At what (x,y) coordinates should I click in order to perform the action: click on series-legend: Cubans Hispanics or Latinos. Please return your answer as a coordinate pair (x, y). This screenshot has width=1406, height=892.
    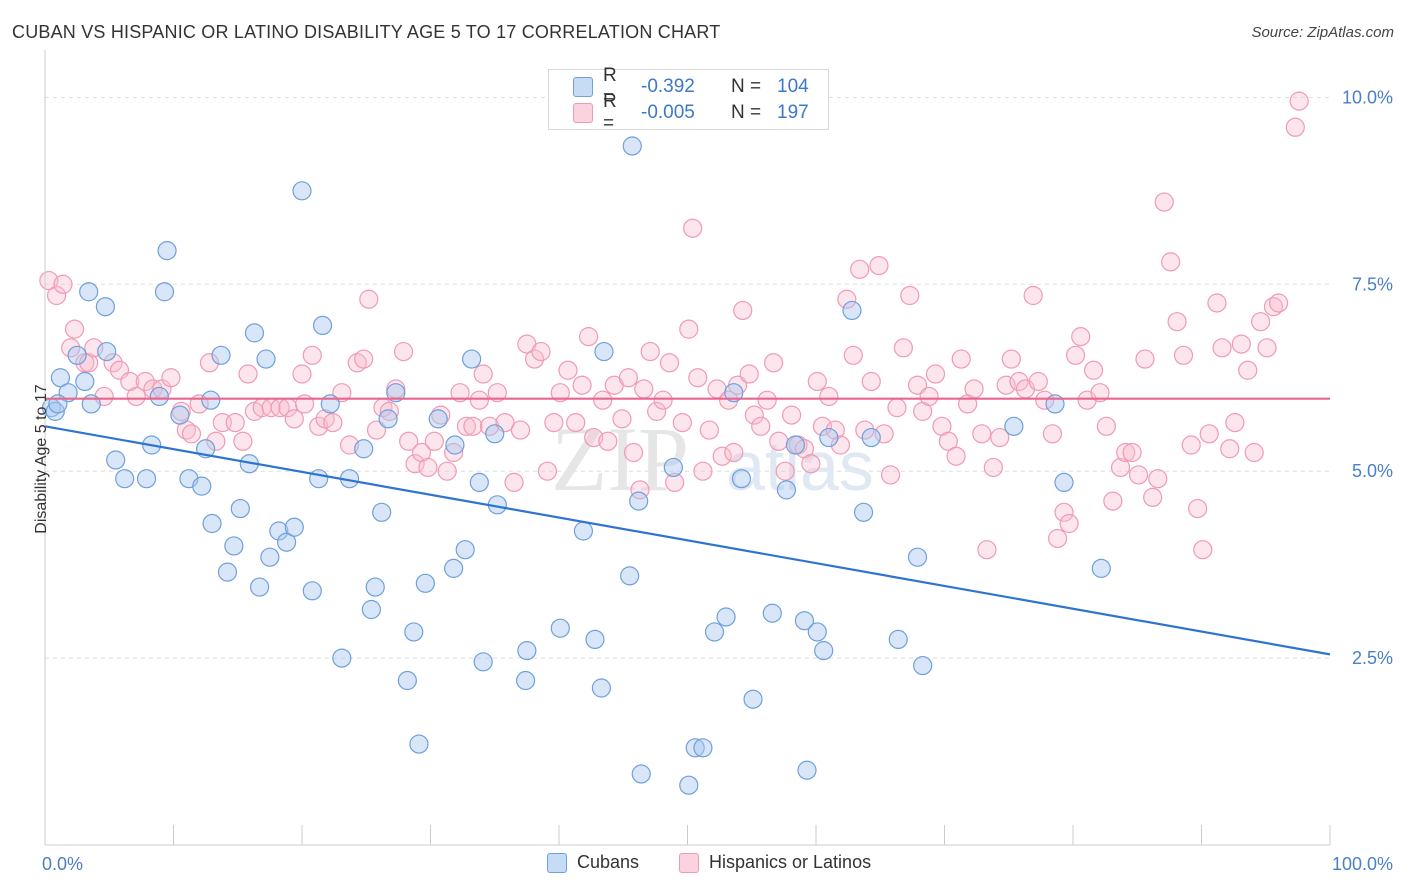
    Looking at the image, I should click on (703, 865).